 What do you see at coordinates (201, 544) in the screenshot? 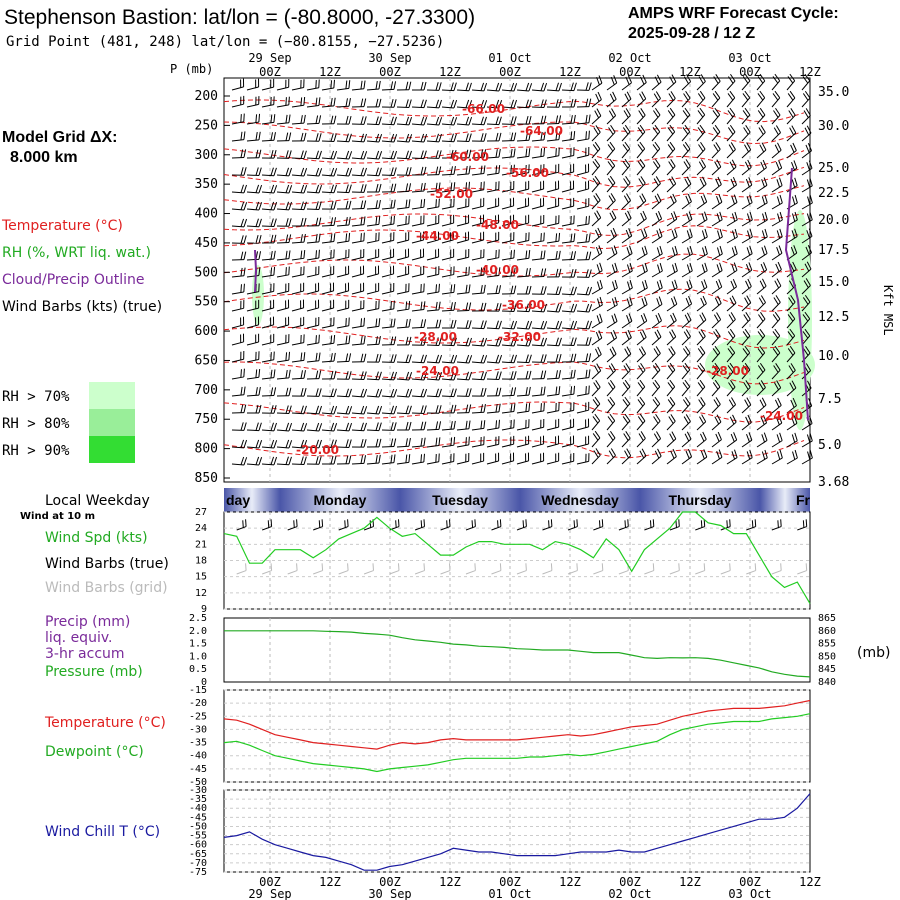
I see `y-tick-label: 21` at bounding box center [201, 544].